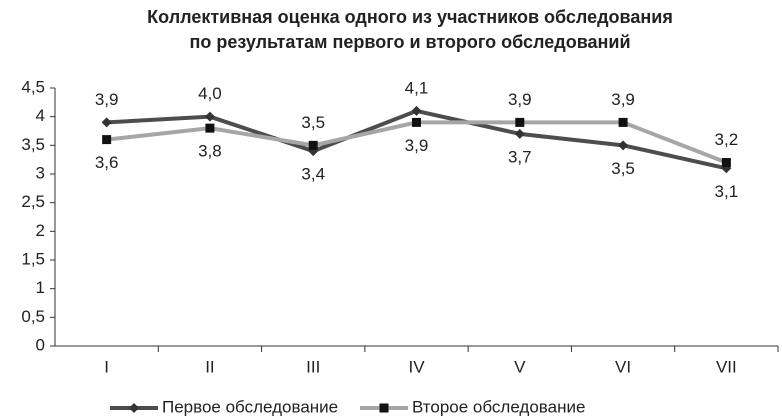 This screenshot has height=420, width=782. Describe the element at coordinates (313, 366) in the screenshot. I see `x-tick-label: III` at that location.